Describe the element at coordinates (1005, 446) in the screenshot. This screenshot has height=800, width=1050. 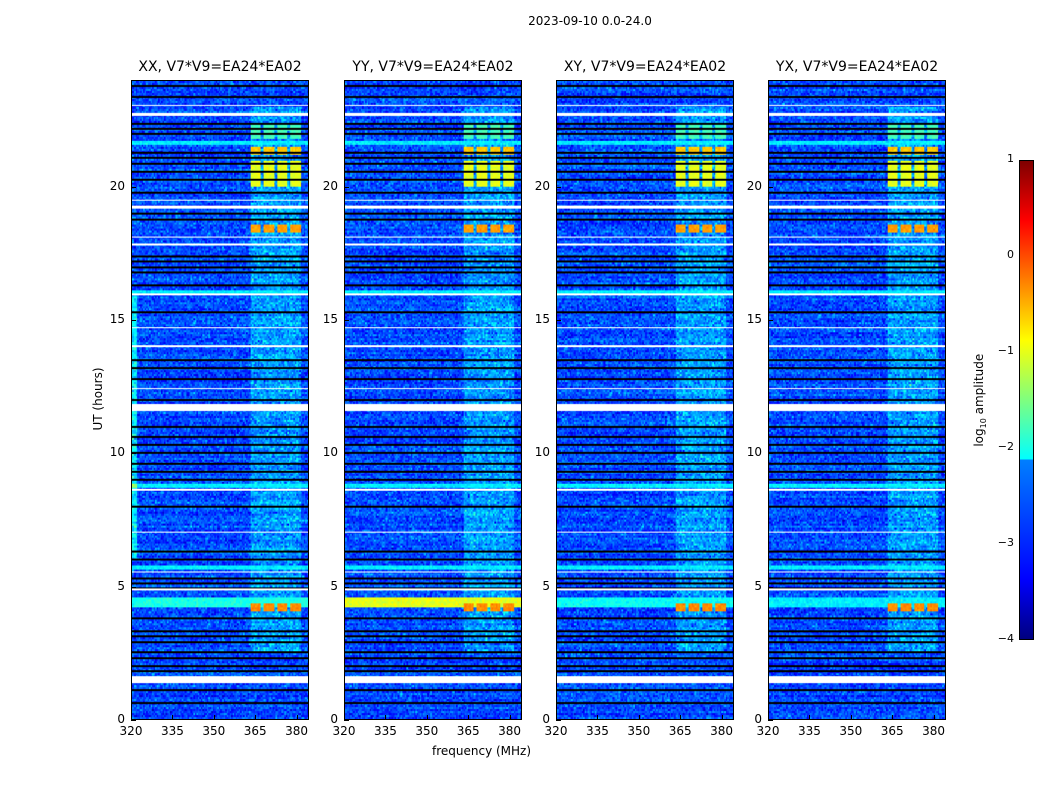
I see `colorbar-tick-label: −2` at that location.